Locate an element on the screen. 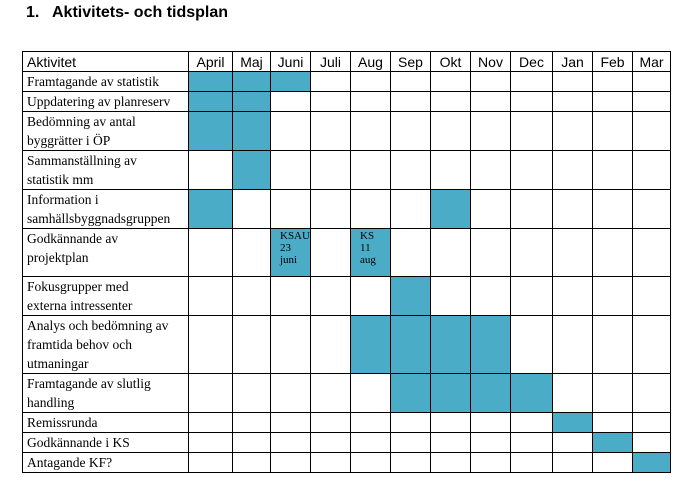  activity-label-line: Sammanställning av is located at coordinates (82, 160).